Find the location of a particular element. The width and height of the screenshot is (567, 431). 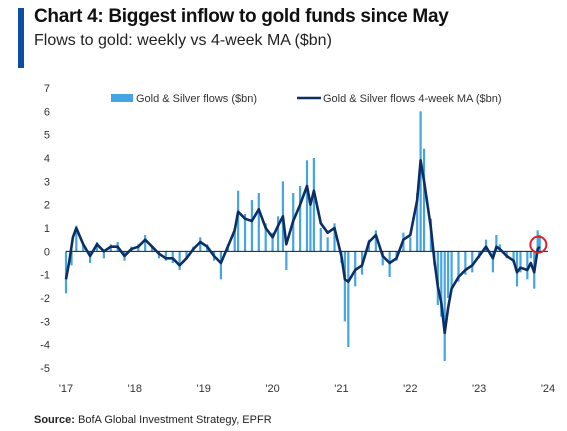

x-tick-label: '20 is located at coordinates (272, 389).